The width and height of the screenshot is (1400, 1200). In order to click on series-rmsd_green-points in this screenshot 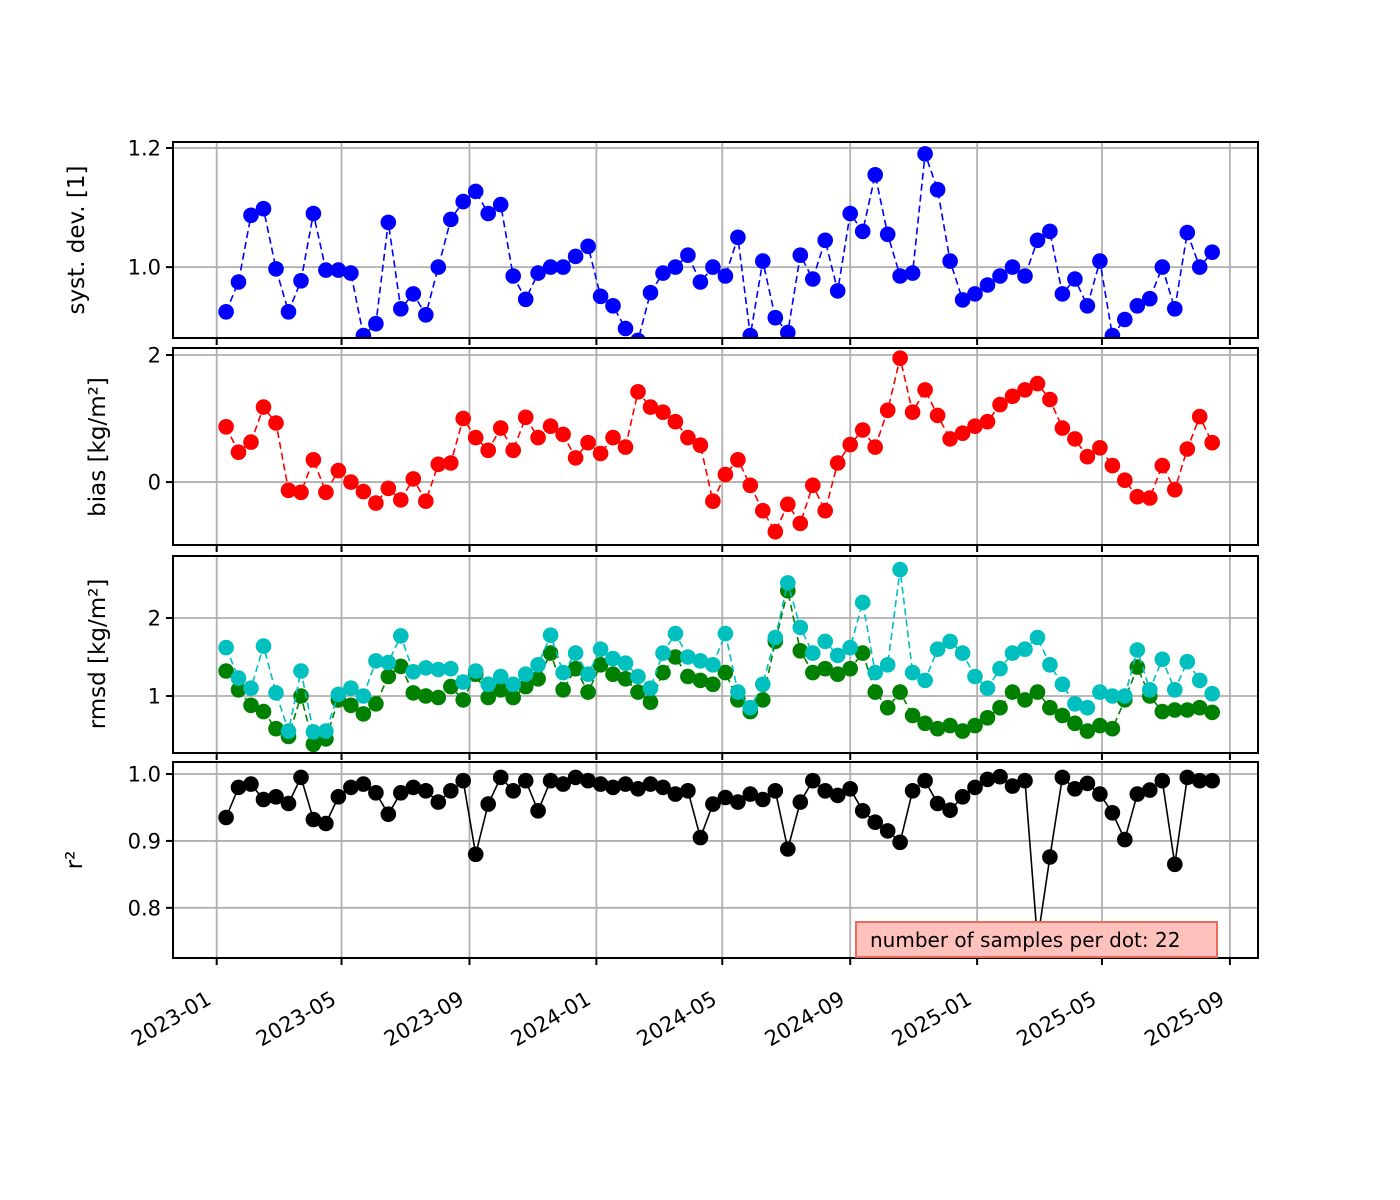, I will do `click(719, 667)`.